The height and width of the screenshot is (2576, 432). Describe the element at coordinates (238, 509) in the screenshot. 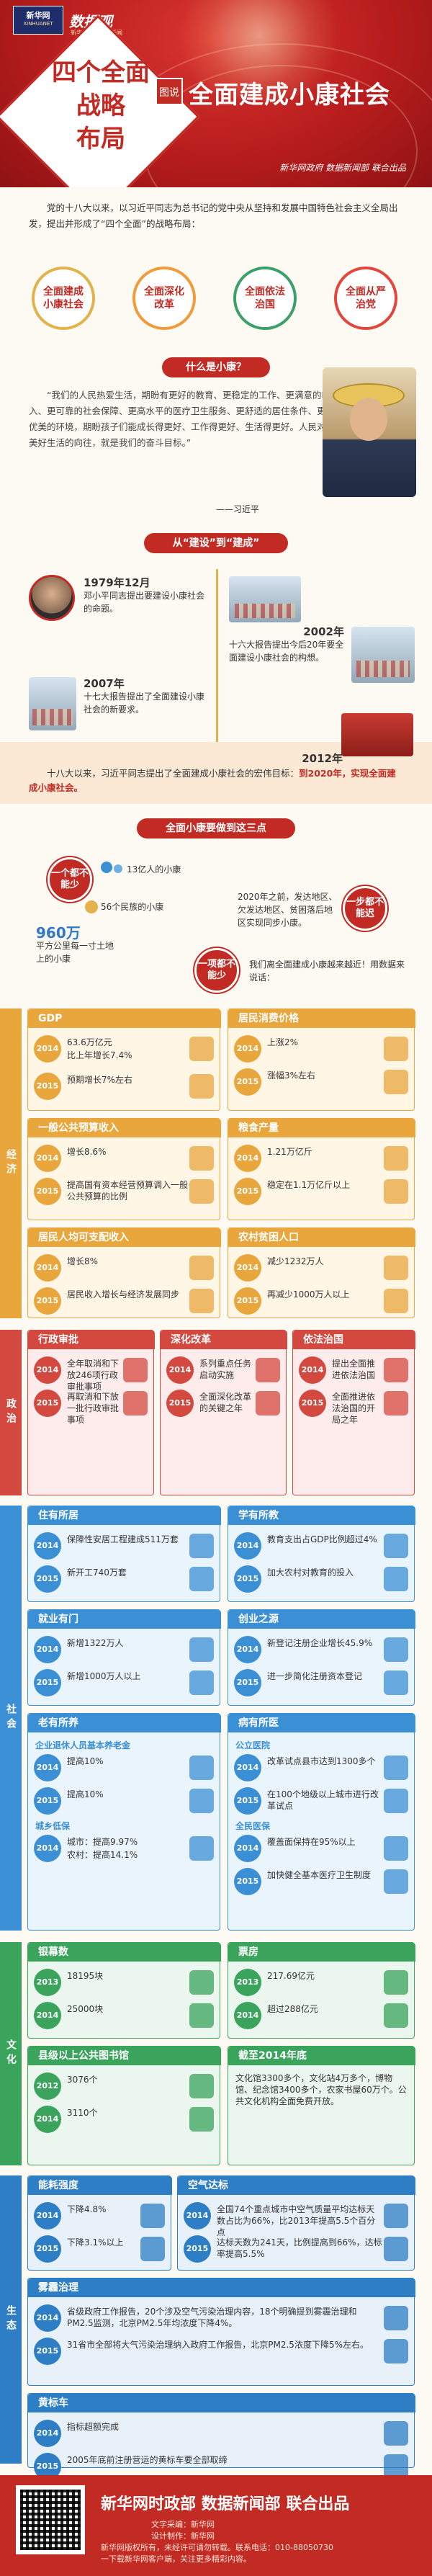

I see `quote-signature: ——习近平` at that location.